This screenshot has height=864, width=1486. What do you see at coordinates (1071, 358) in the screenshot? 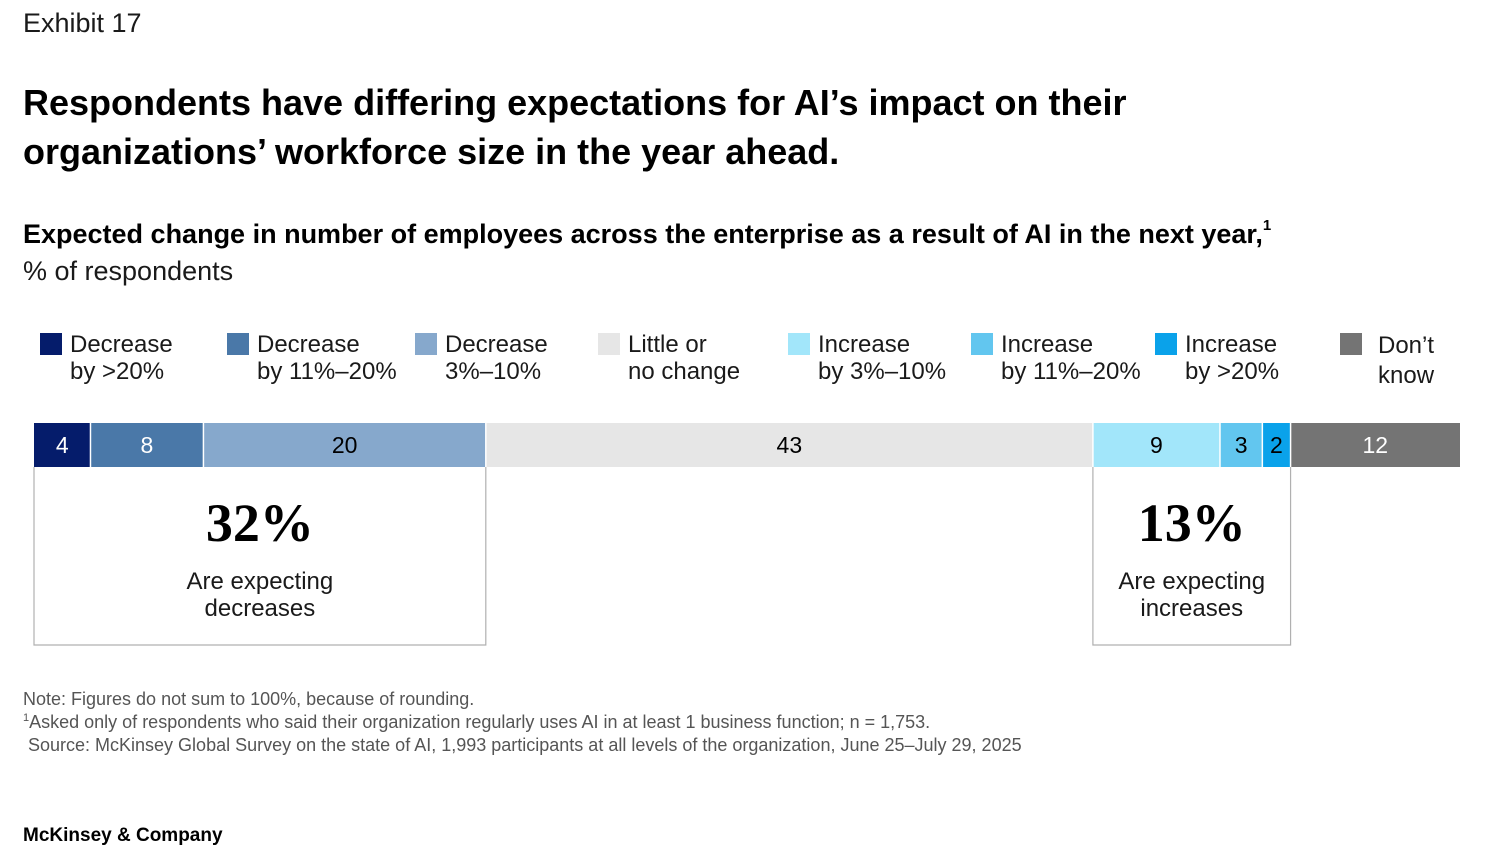
I see `legend-label: Increase by 11%–20%` at bounding box center [1071, 358].